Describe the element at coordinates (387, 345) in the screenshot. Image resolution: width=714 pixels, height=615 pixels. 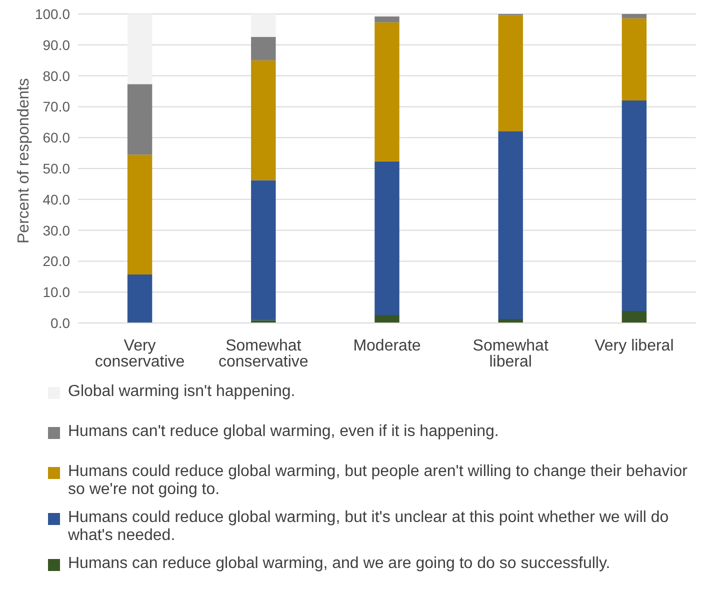
I see `x-tick-label: Moderate` at that location.